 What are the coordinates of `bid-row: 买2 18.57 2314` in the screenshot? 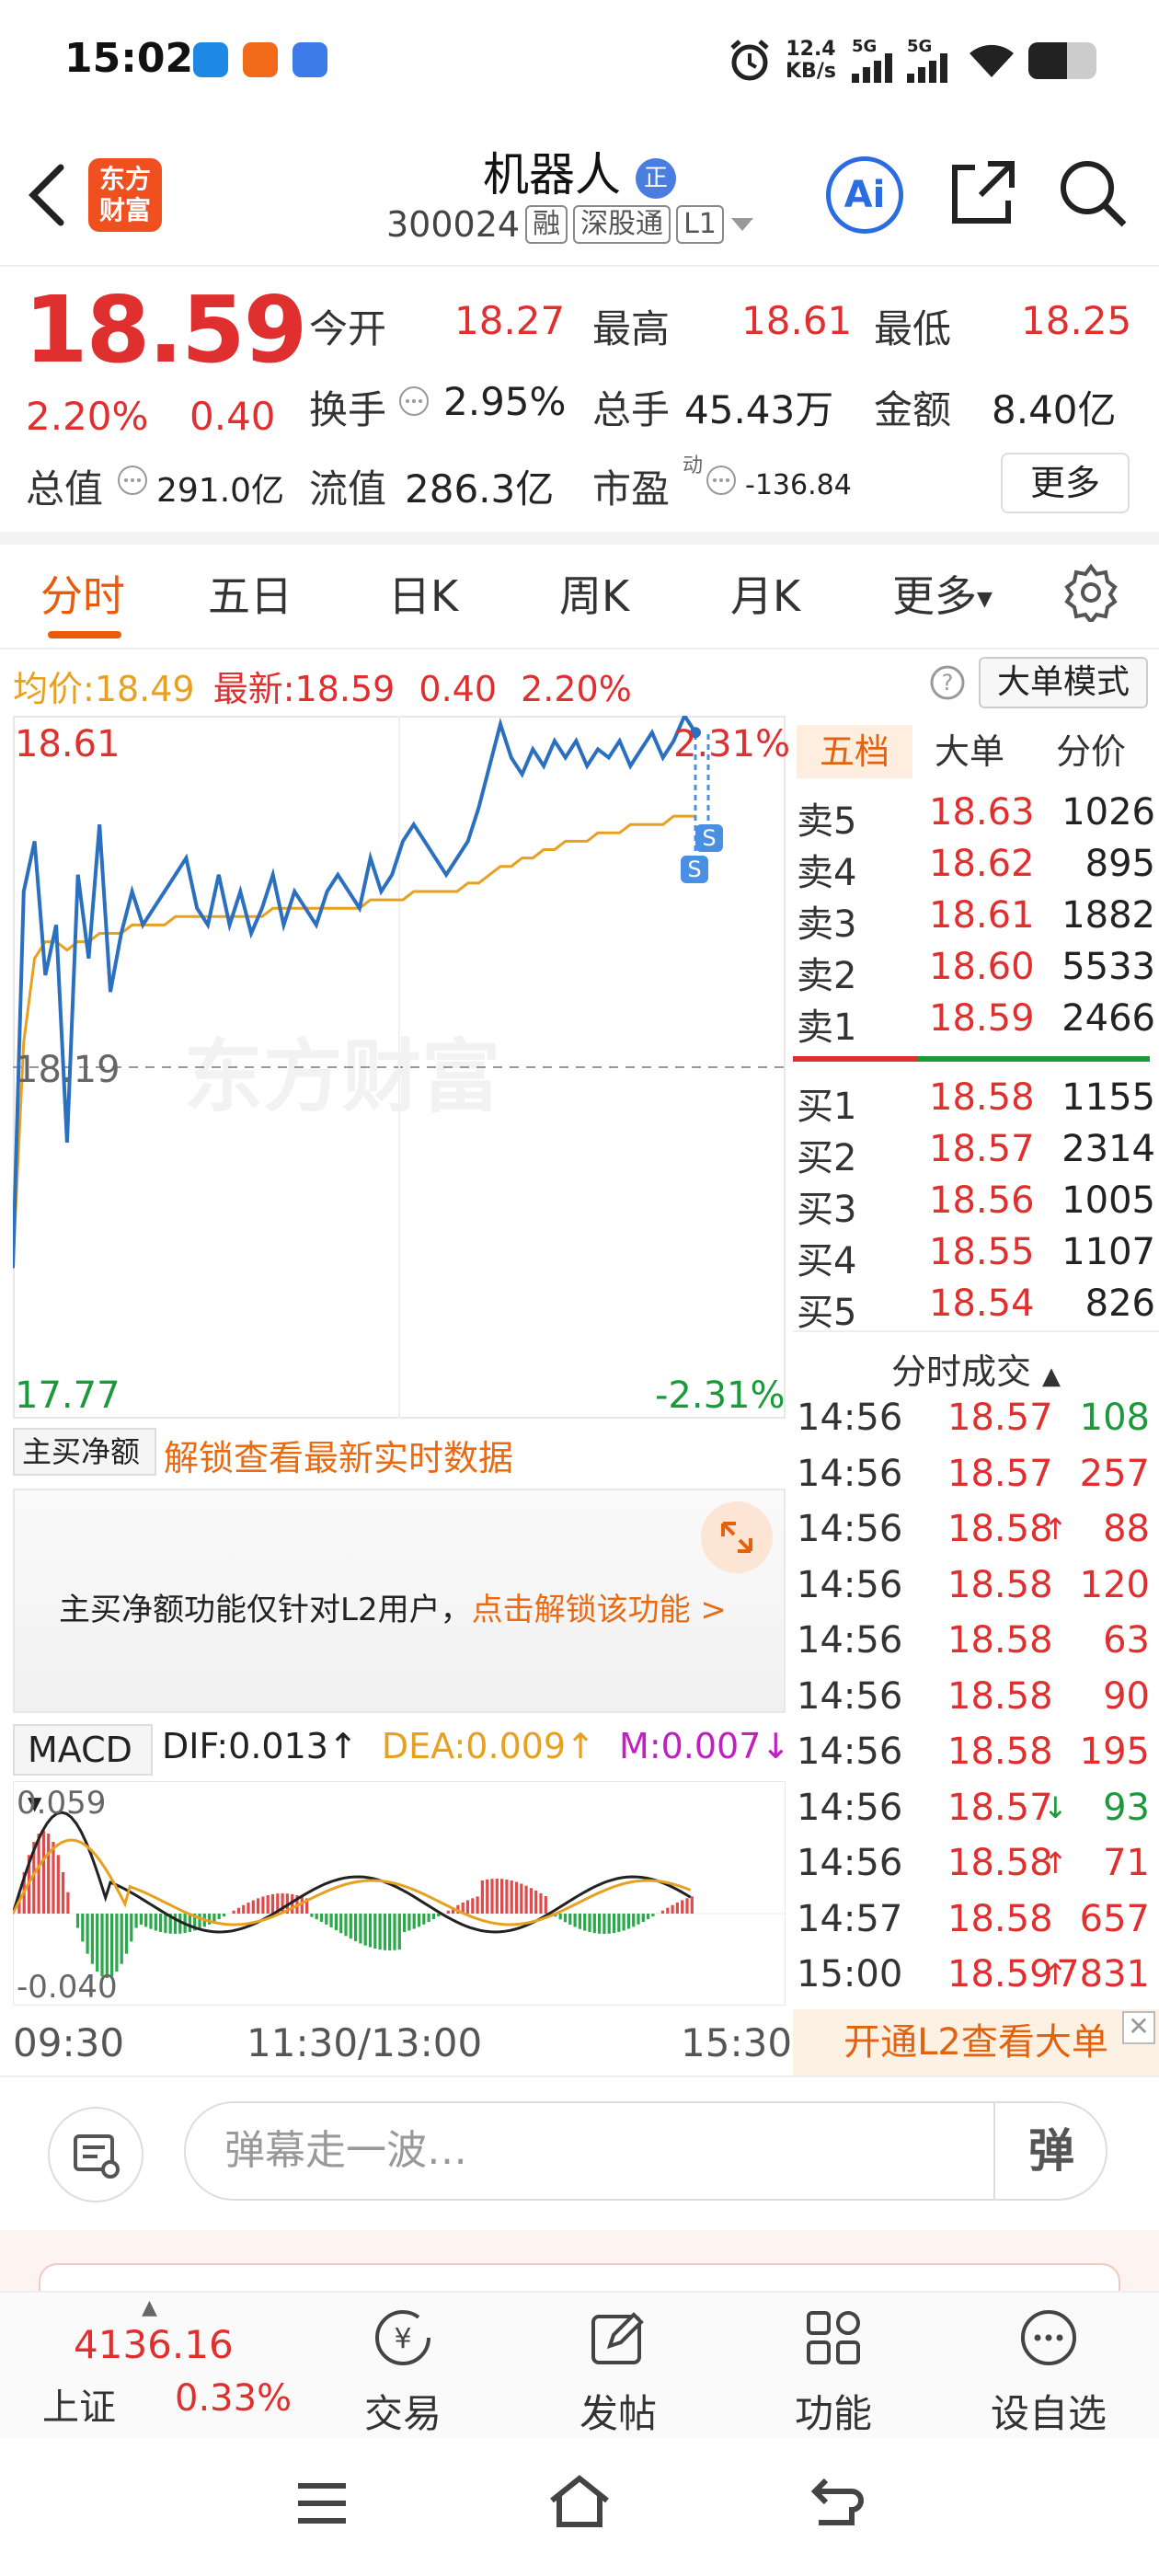 It's located at (976, 1153).